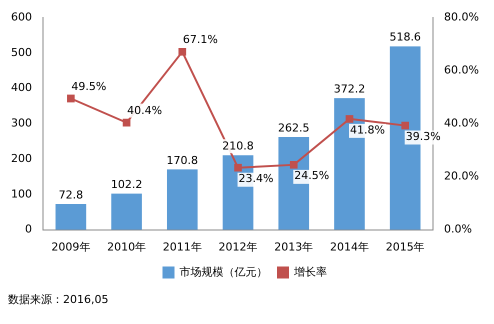  What do you see at coordinates (349, 247) in the screenshot?
I see `x-tick-label: 2014年` at bounding box center [349, 247].